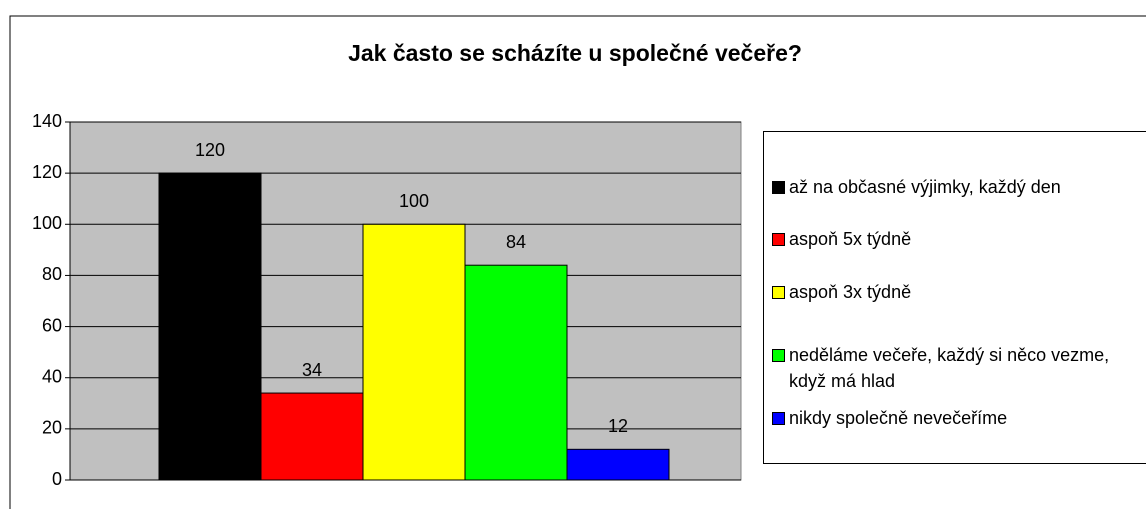 This screenshot has height=509, width=1146. I want to click on legend-entry: nikdy společně nevečeříme, so click(959, 418).